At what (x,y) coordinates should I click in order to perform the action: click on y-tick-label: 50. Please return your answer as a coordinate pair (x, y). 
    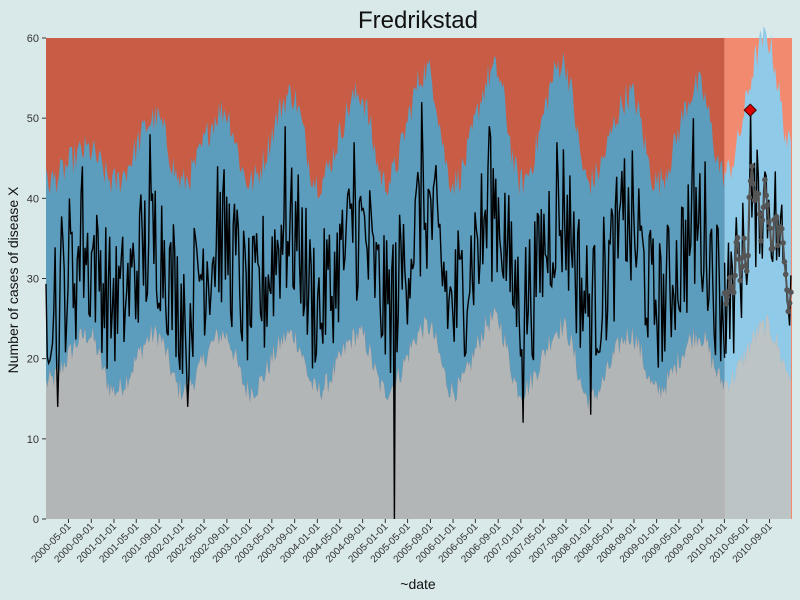
    Looking at the image, I should click on (33, 119).